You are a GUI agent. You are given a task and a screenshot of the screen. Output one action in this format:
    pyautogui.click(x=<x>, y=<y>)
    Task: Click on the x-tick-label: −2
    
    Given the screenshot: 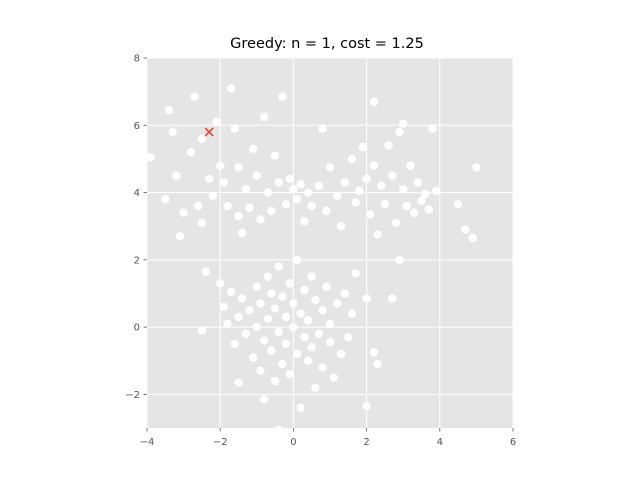 What is the action you would take?
    pyautogui.click(x=220, y=442)
    